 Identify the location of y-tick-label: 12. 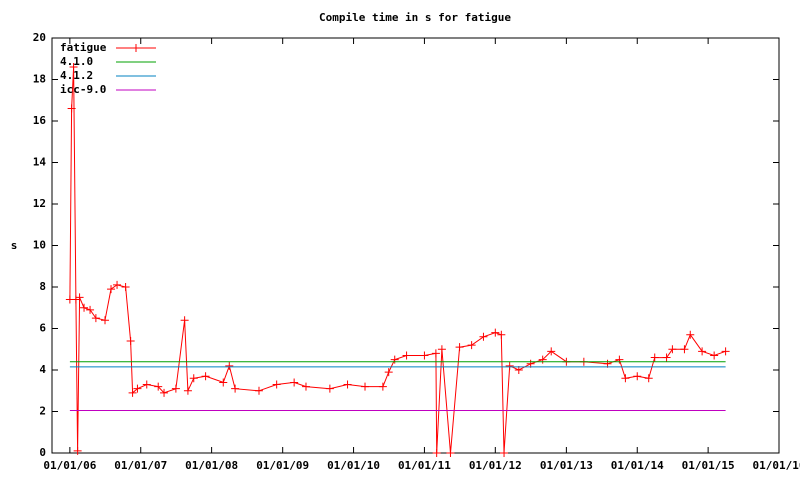
(39, 203).